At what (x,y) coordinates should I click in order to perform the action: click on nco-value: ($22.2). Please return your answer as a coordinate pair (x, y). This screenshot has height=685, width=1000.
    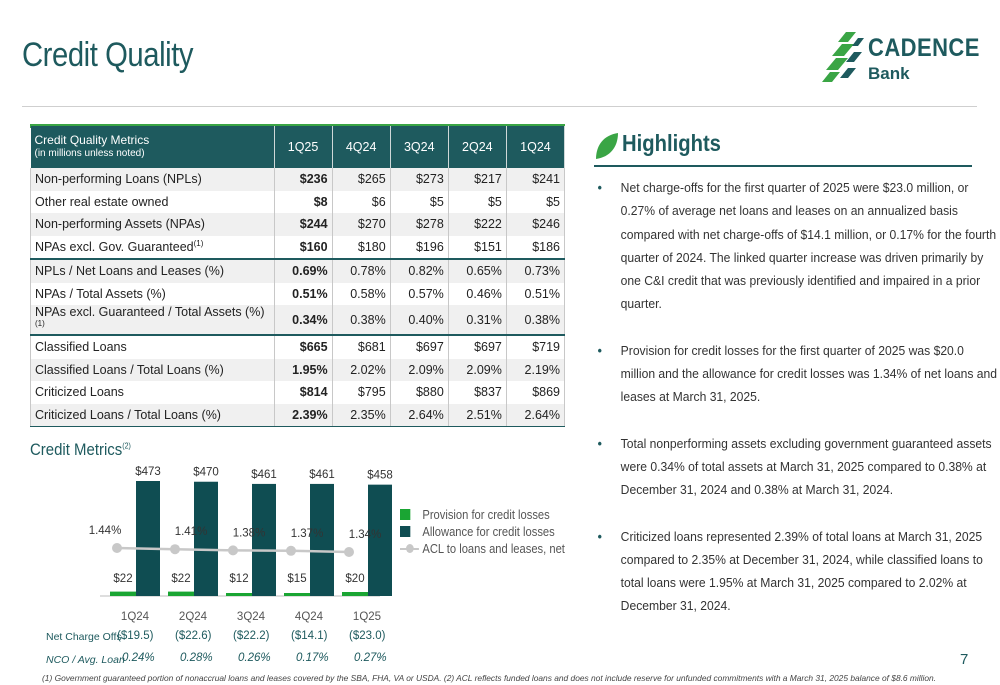
    Looking at the image, I should click on (251, 636).